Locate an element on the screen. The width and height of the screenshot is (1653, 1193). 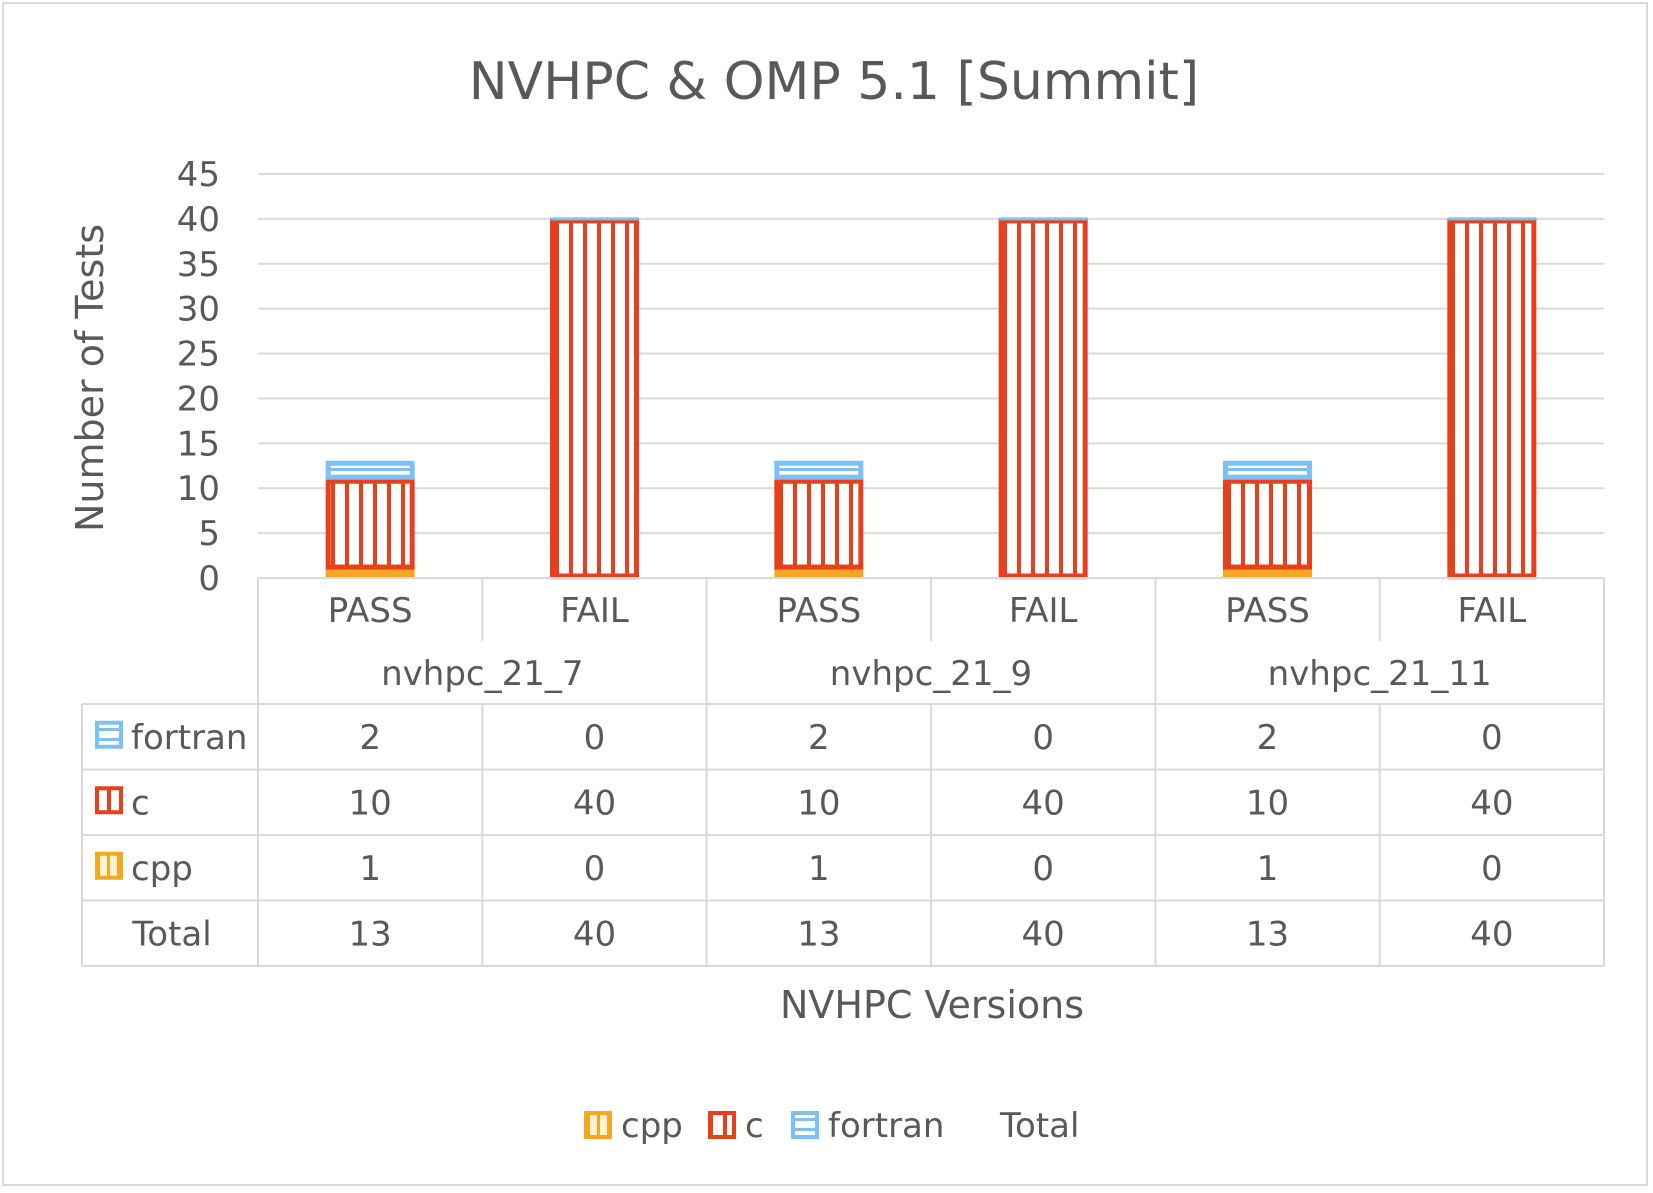
y-tick-label: 0 is located at coordinates (209, 579).